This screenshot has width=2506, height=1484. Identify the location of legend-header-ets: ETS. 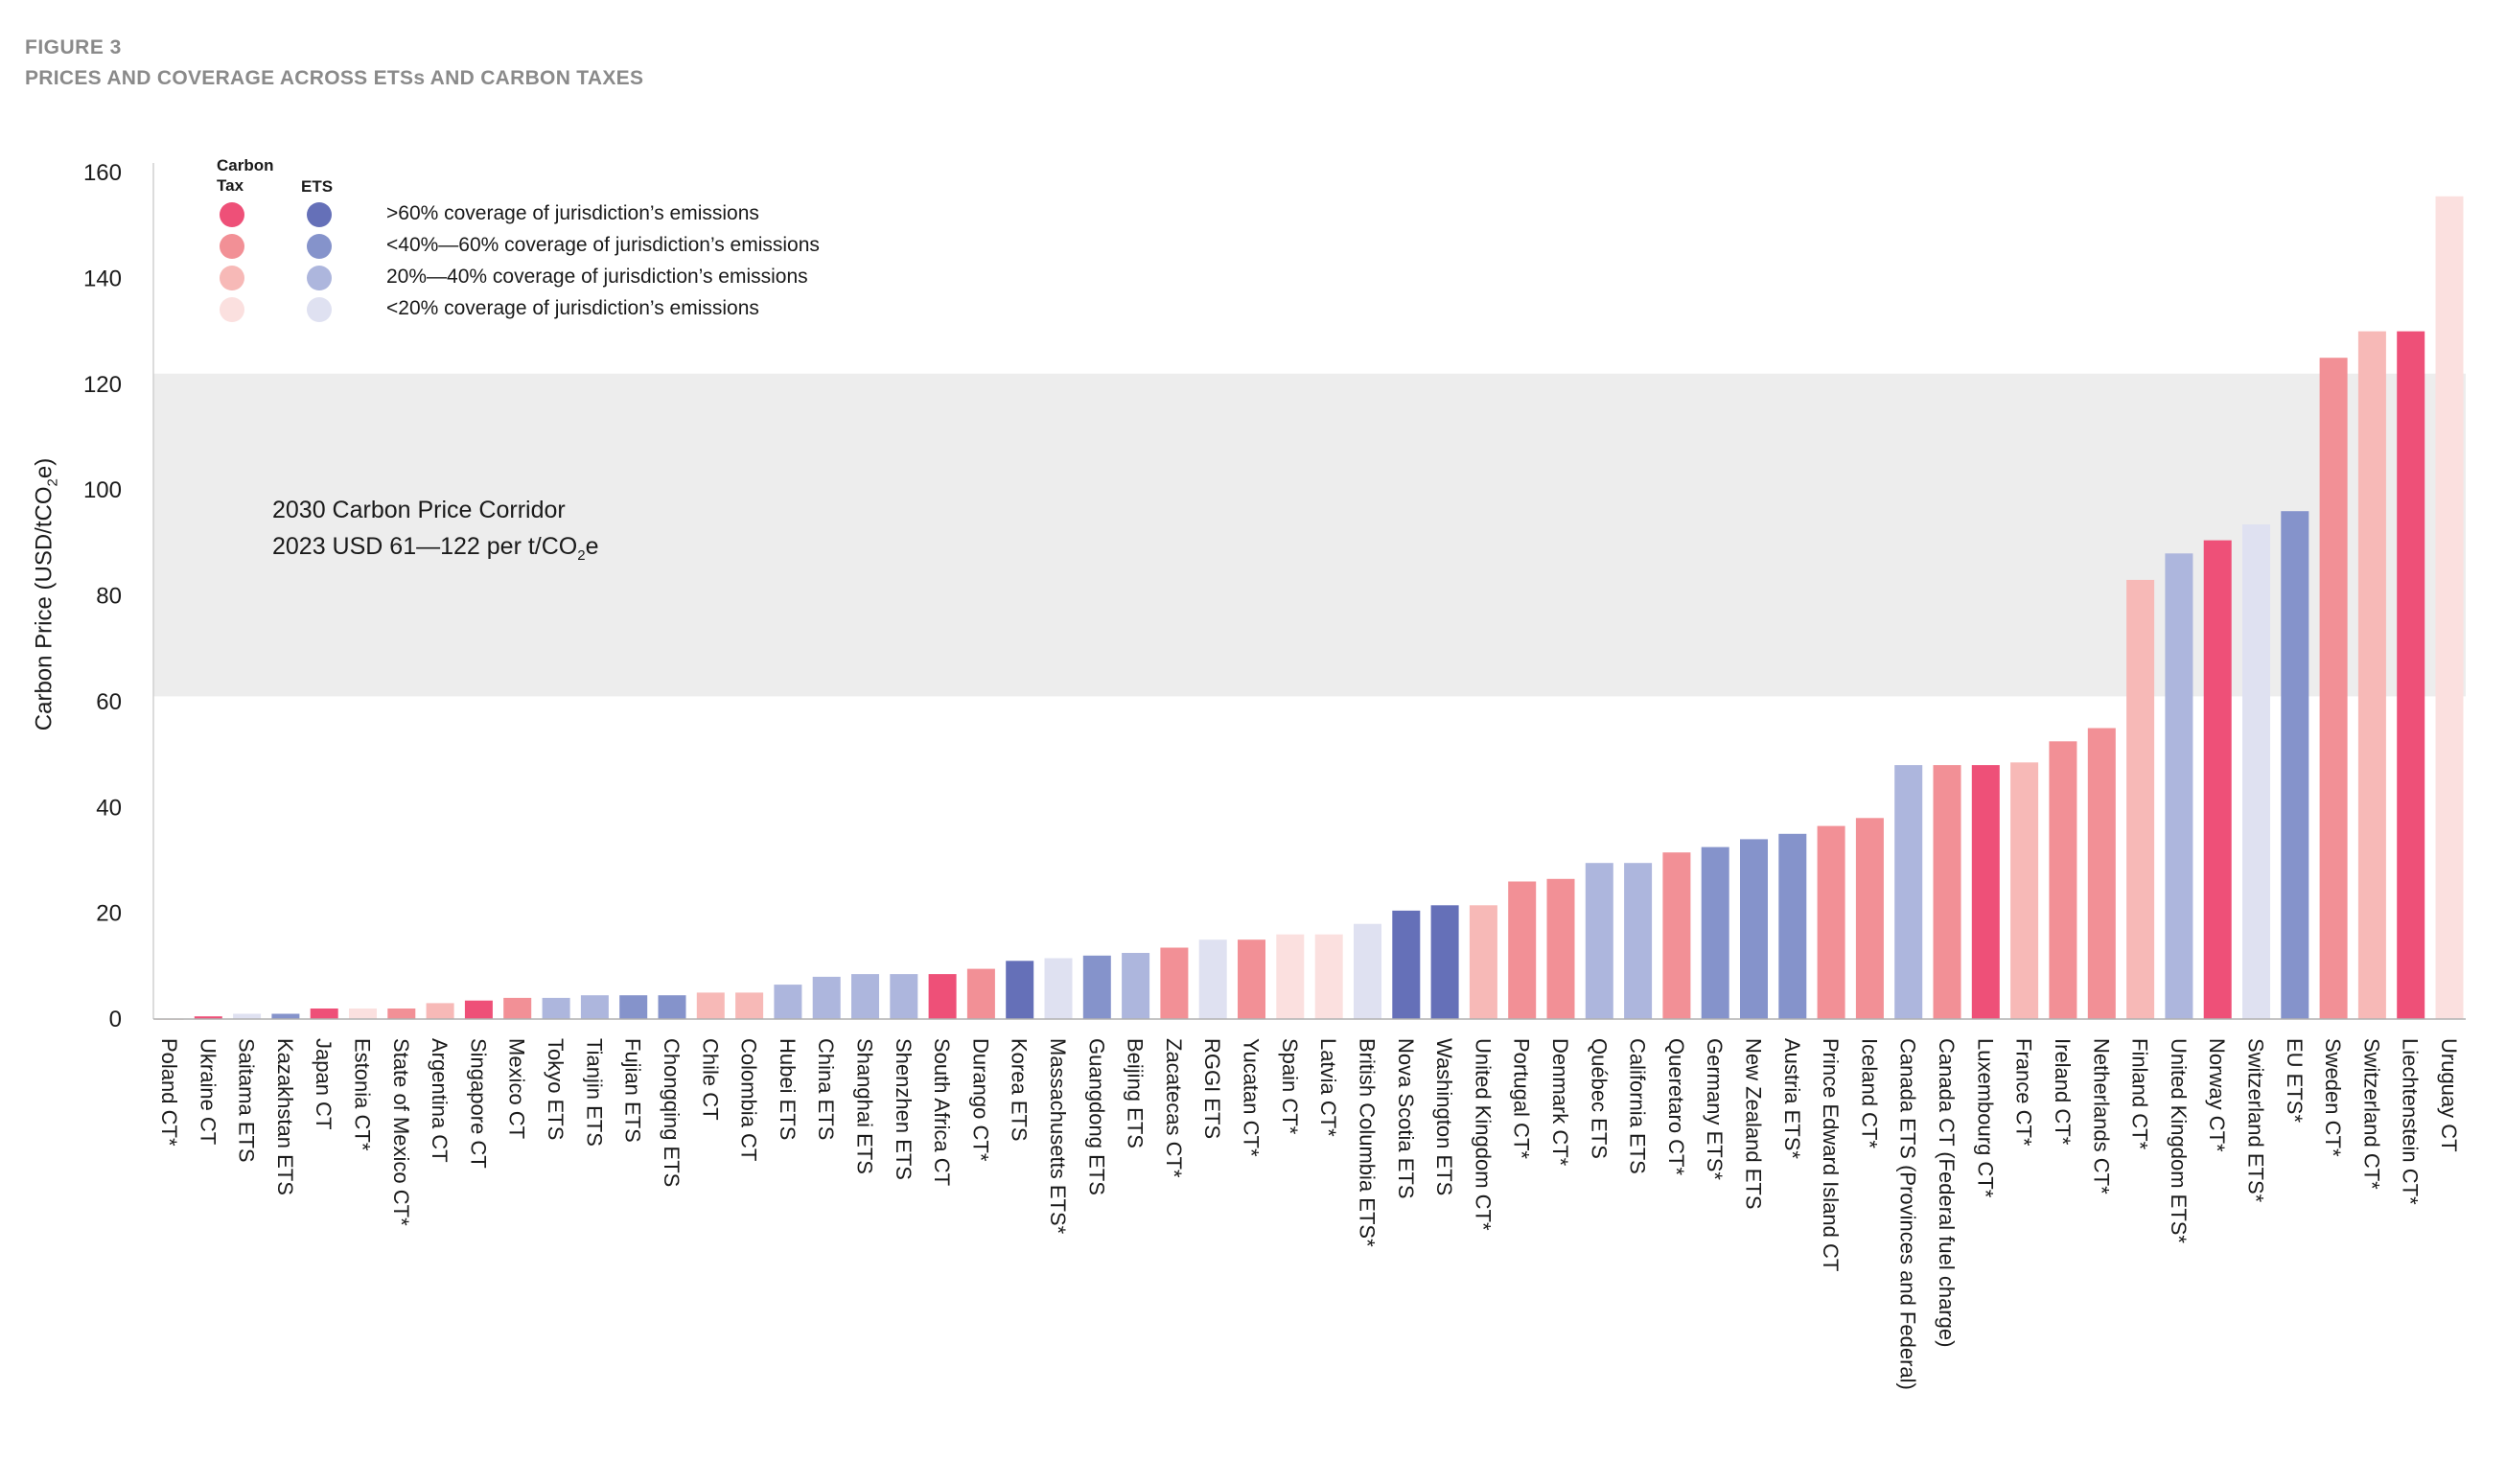
(317, 186).